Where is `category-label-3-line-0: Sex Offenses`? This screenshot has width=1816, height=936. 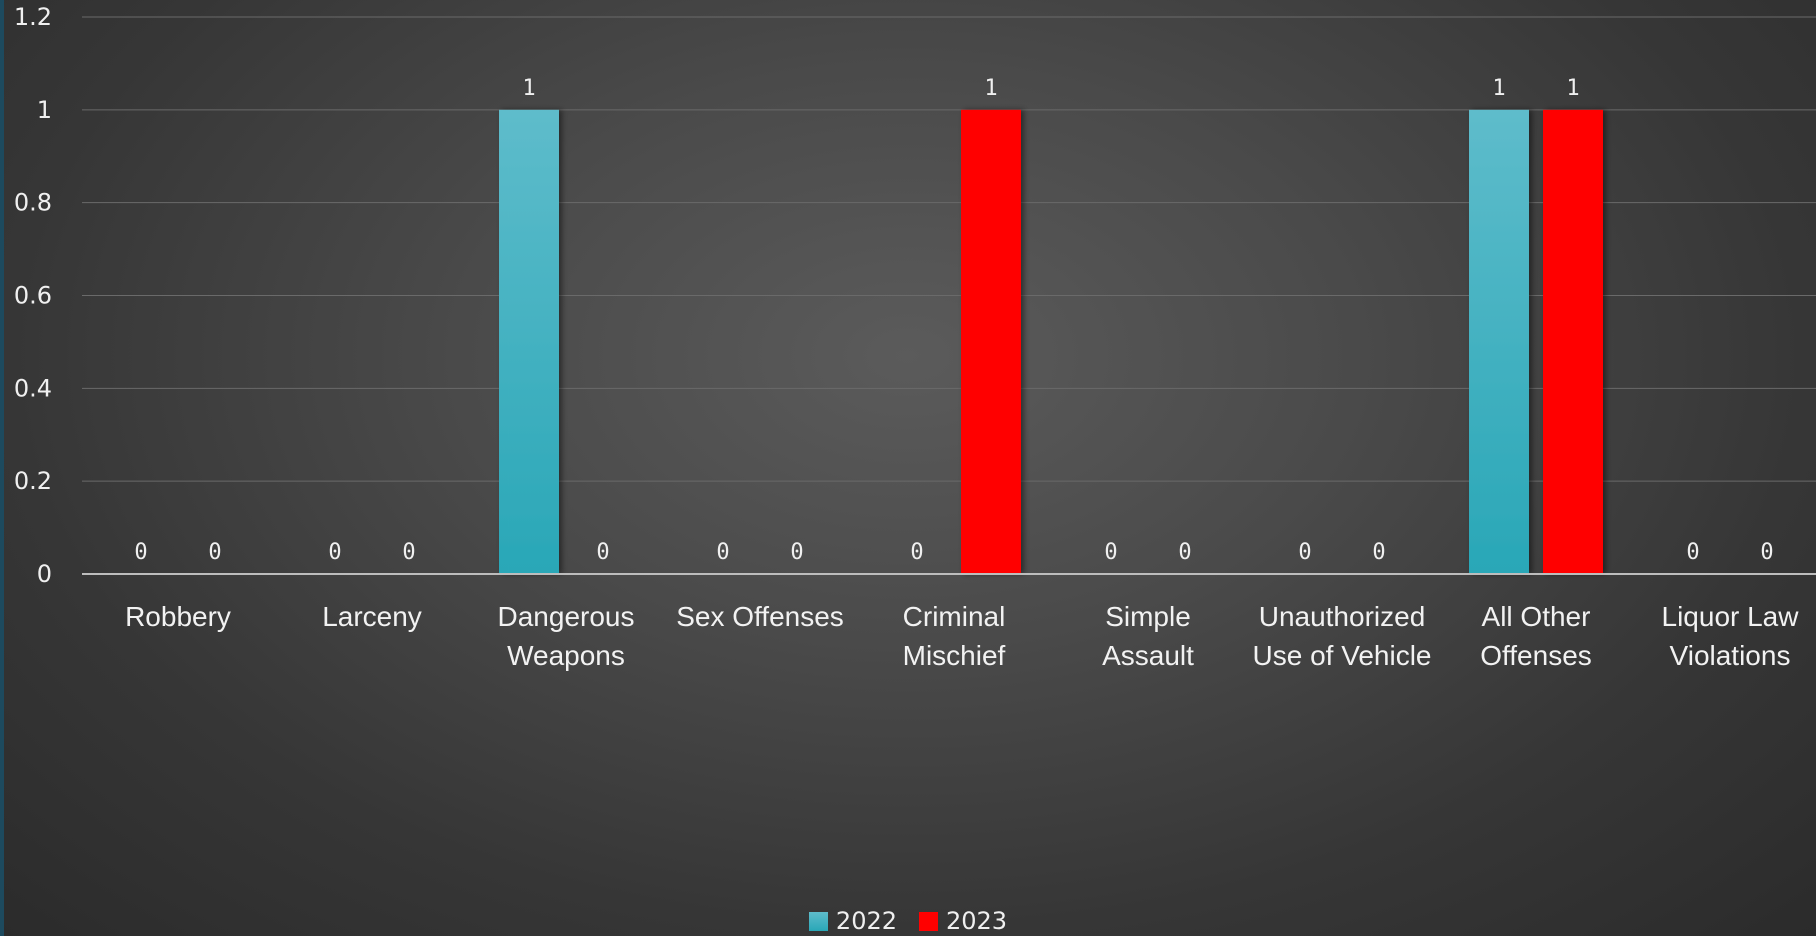 category-label-3-line-0: Sex Offenses is located at coordinates (760, 616).